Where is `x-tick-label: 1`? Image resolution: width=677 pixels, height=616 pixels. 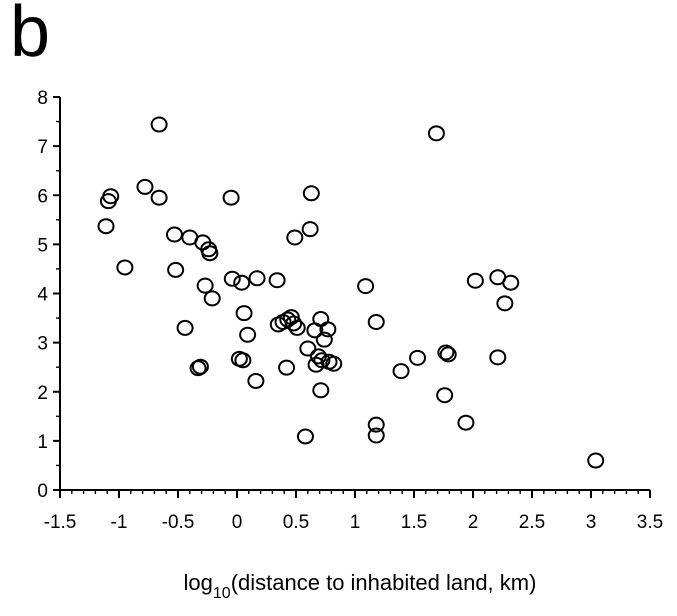 x-tick-label: 1 is located at coordinates (355, 522).